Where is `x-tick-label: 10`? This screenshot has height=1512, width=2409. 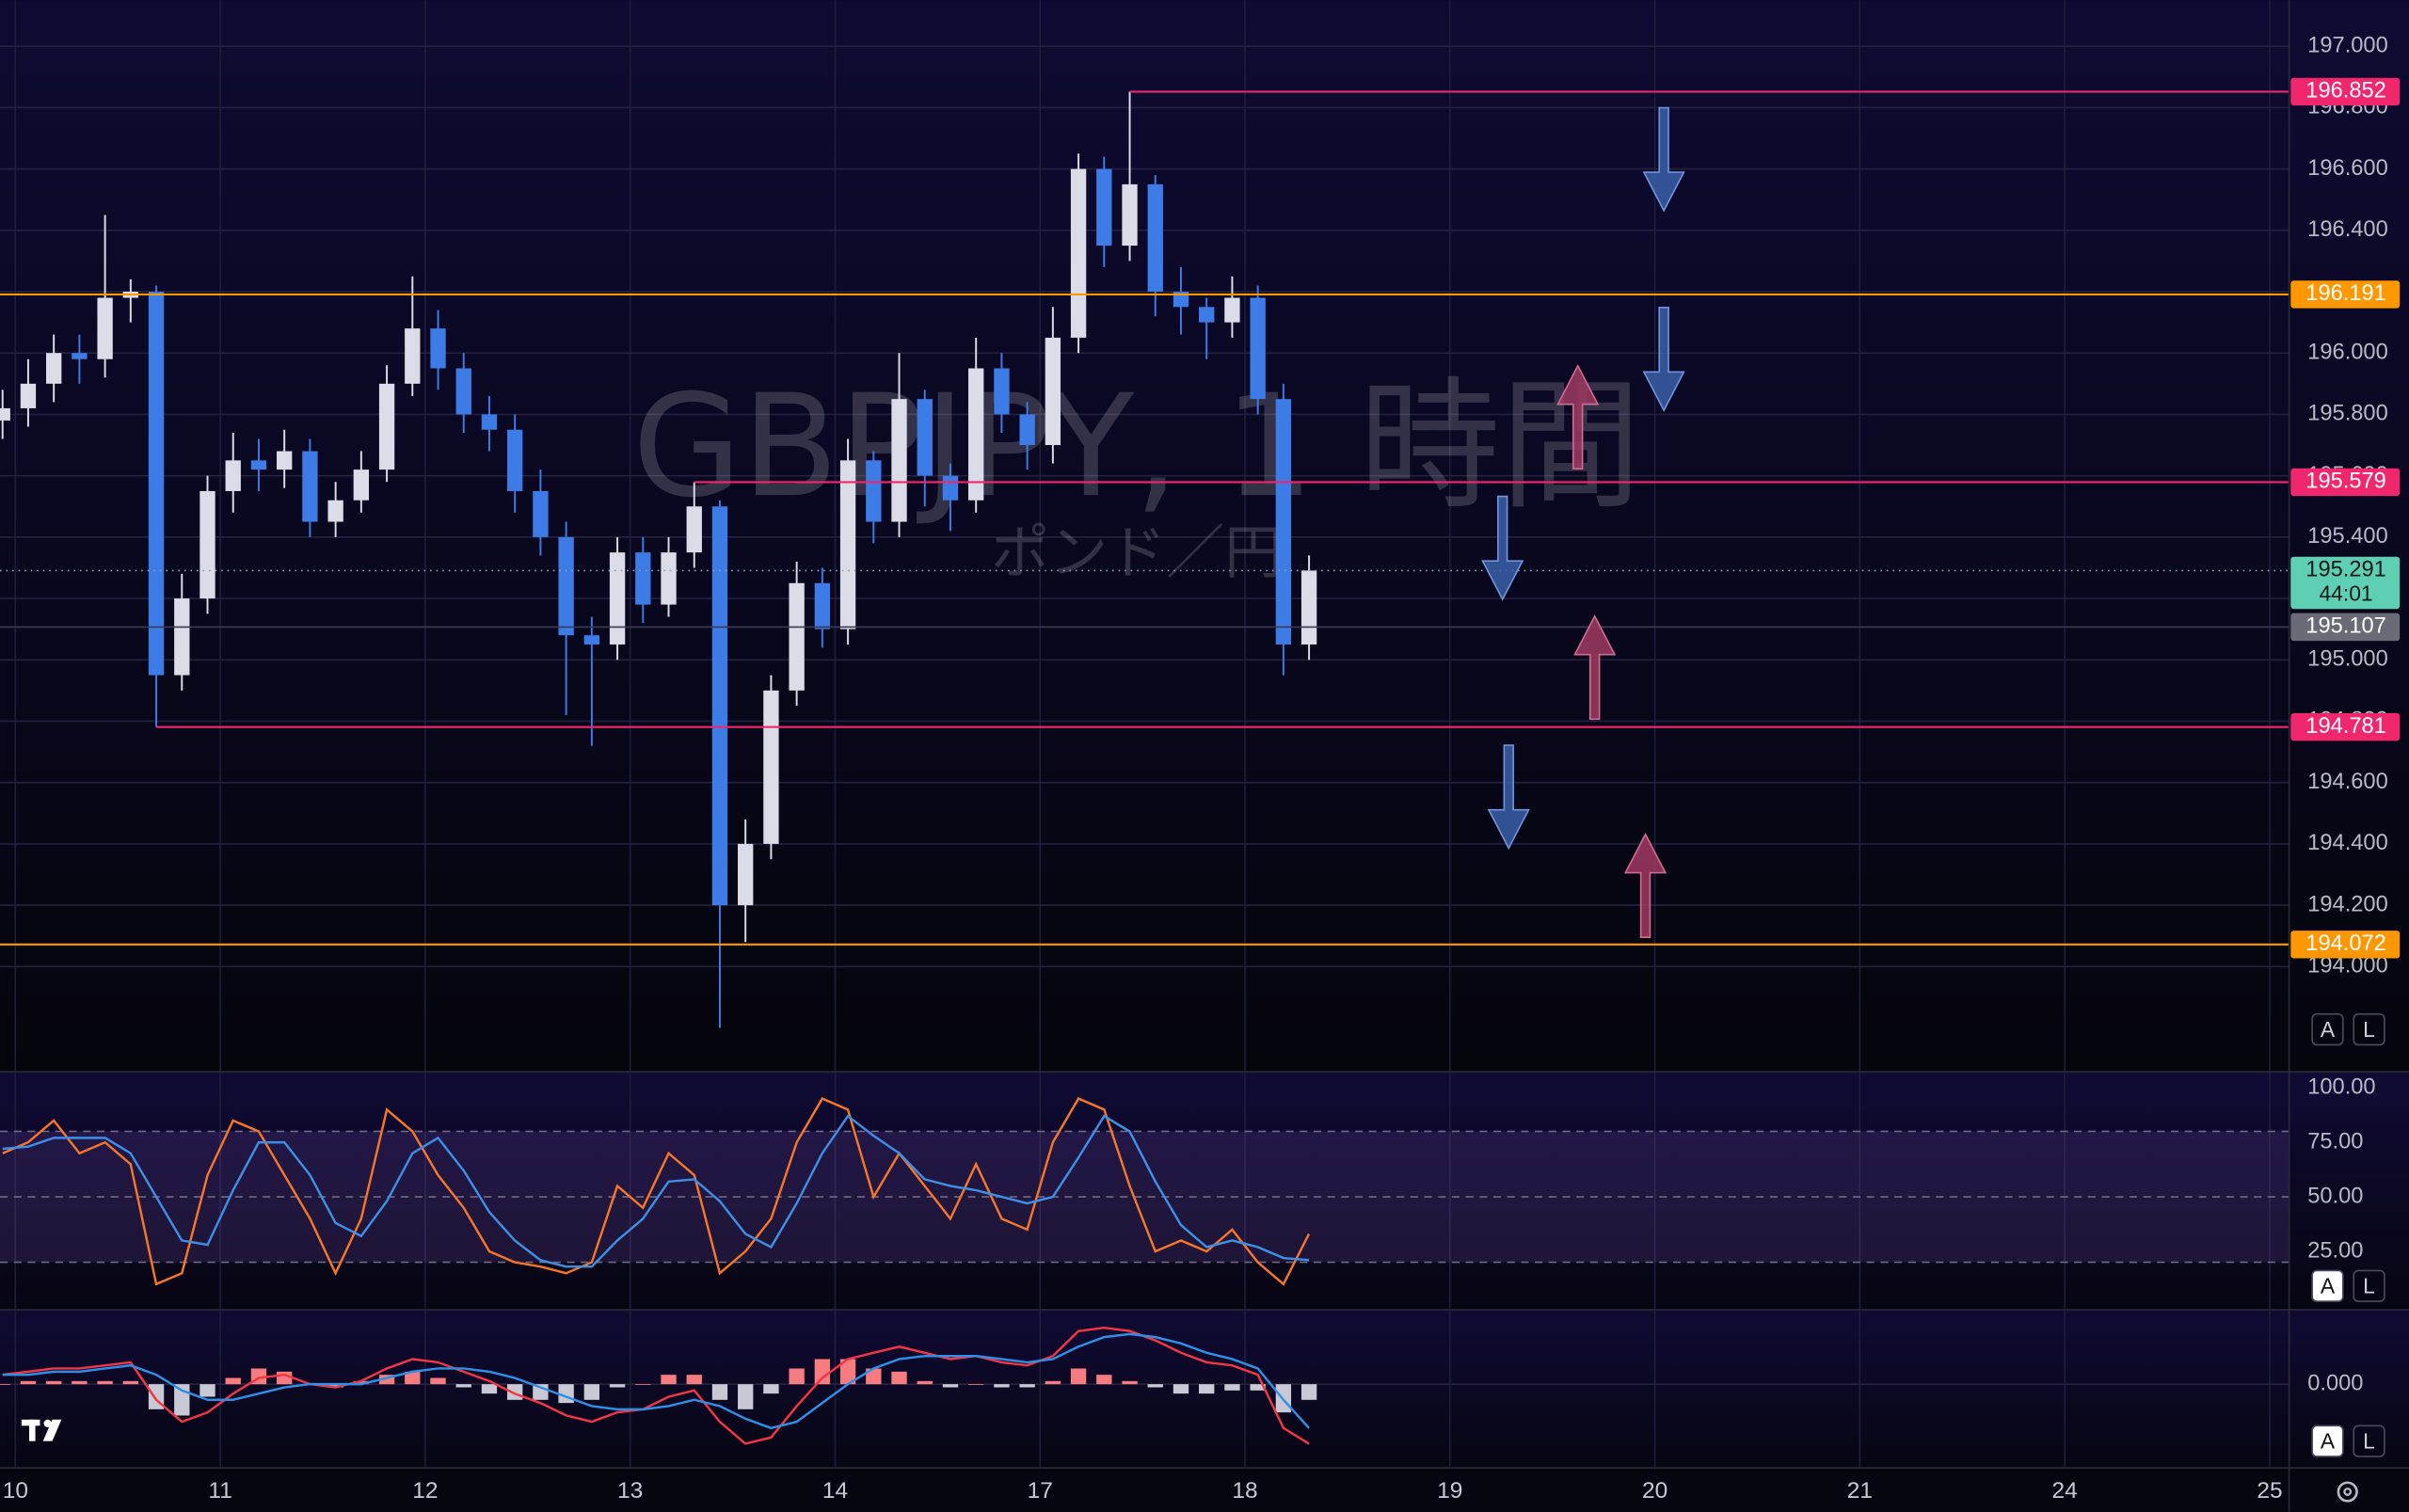 x-tick-label: 10 is located at coordinates (16, 1491).